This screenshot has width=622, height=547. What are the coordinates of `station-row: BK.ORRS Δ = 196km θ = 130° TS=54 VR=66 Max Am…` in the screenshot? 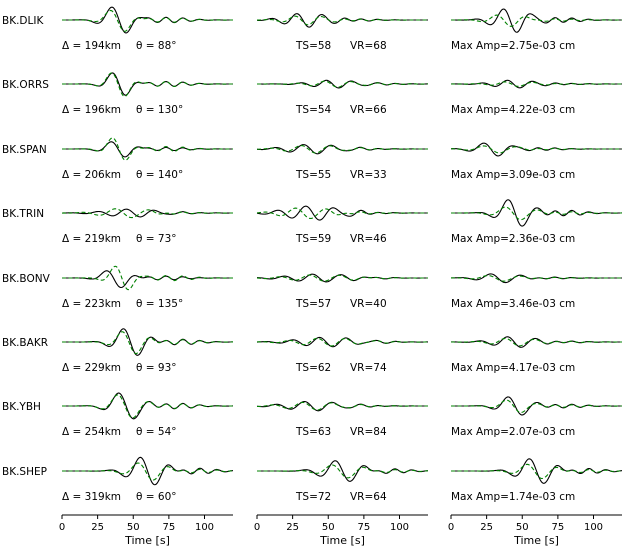 It's located at (312, 94).